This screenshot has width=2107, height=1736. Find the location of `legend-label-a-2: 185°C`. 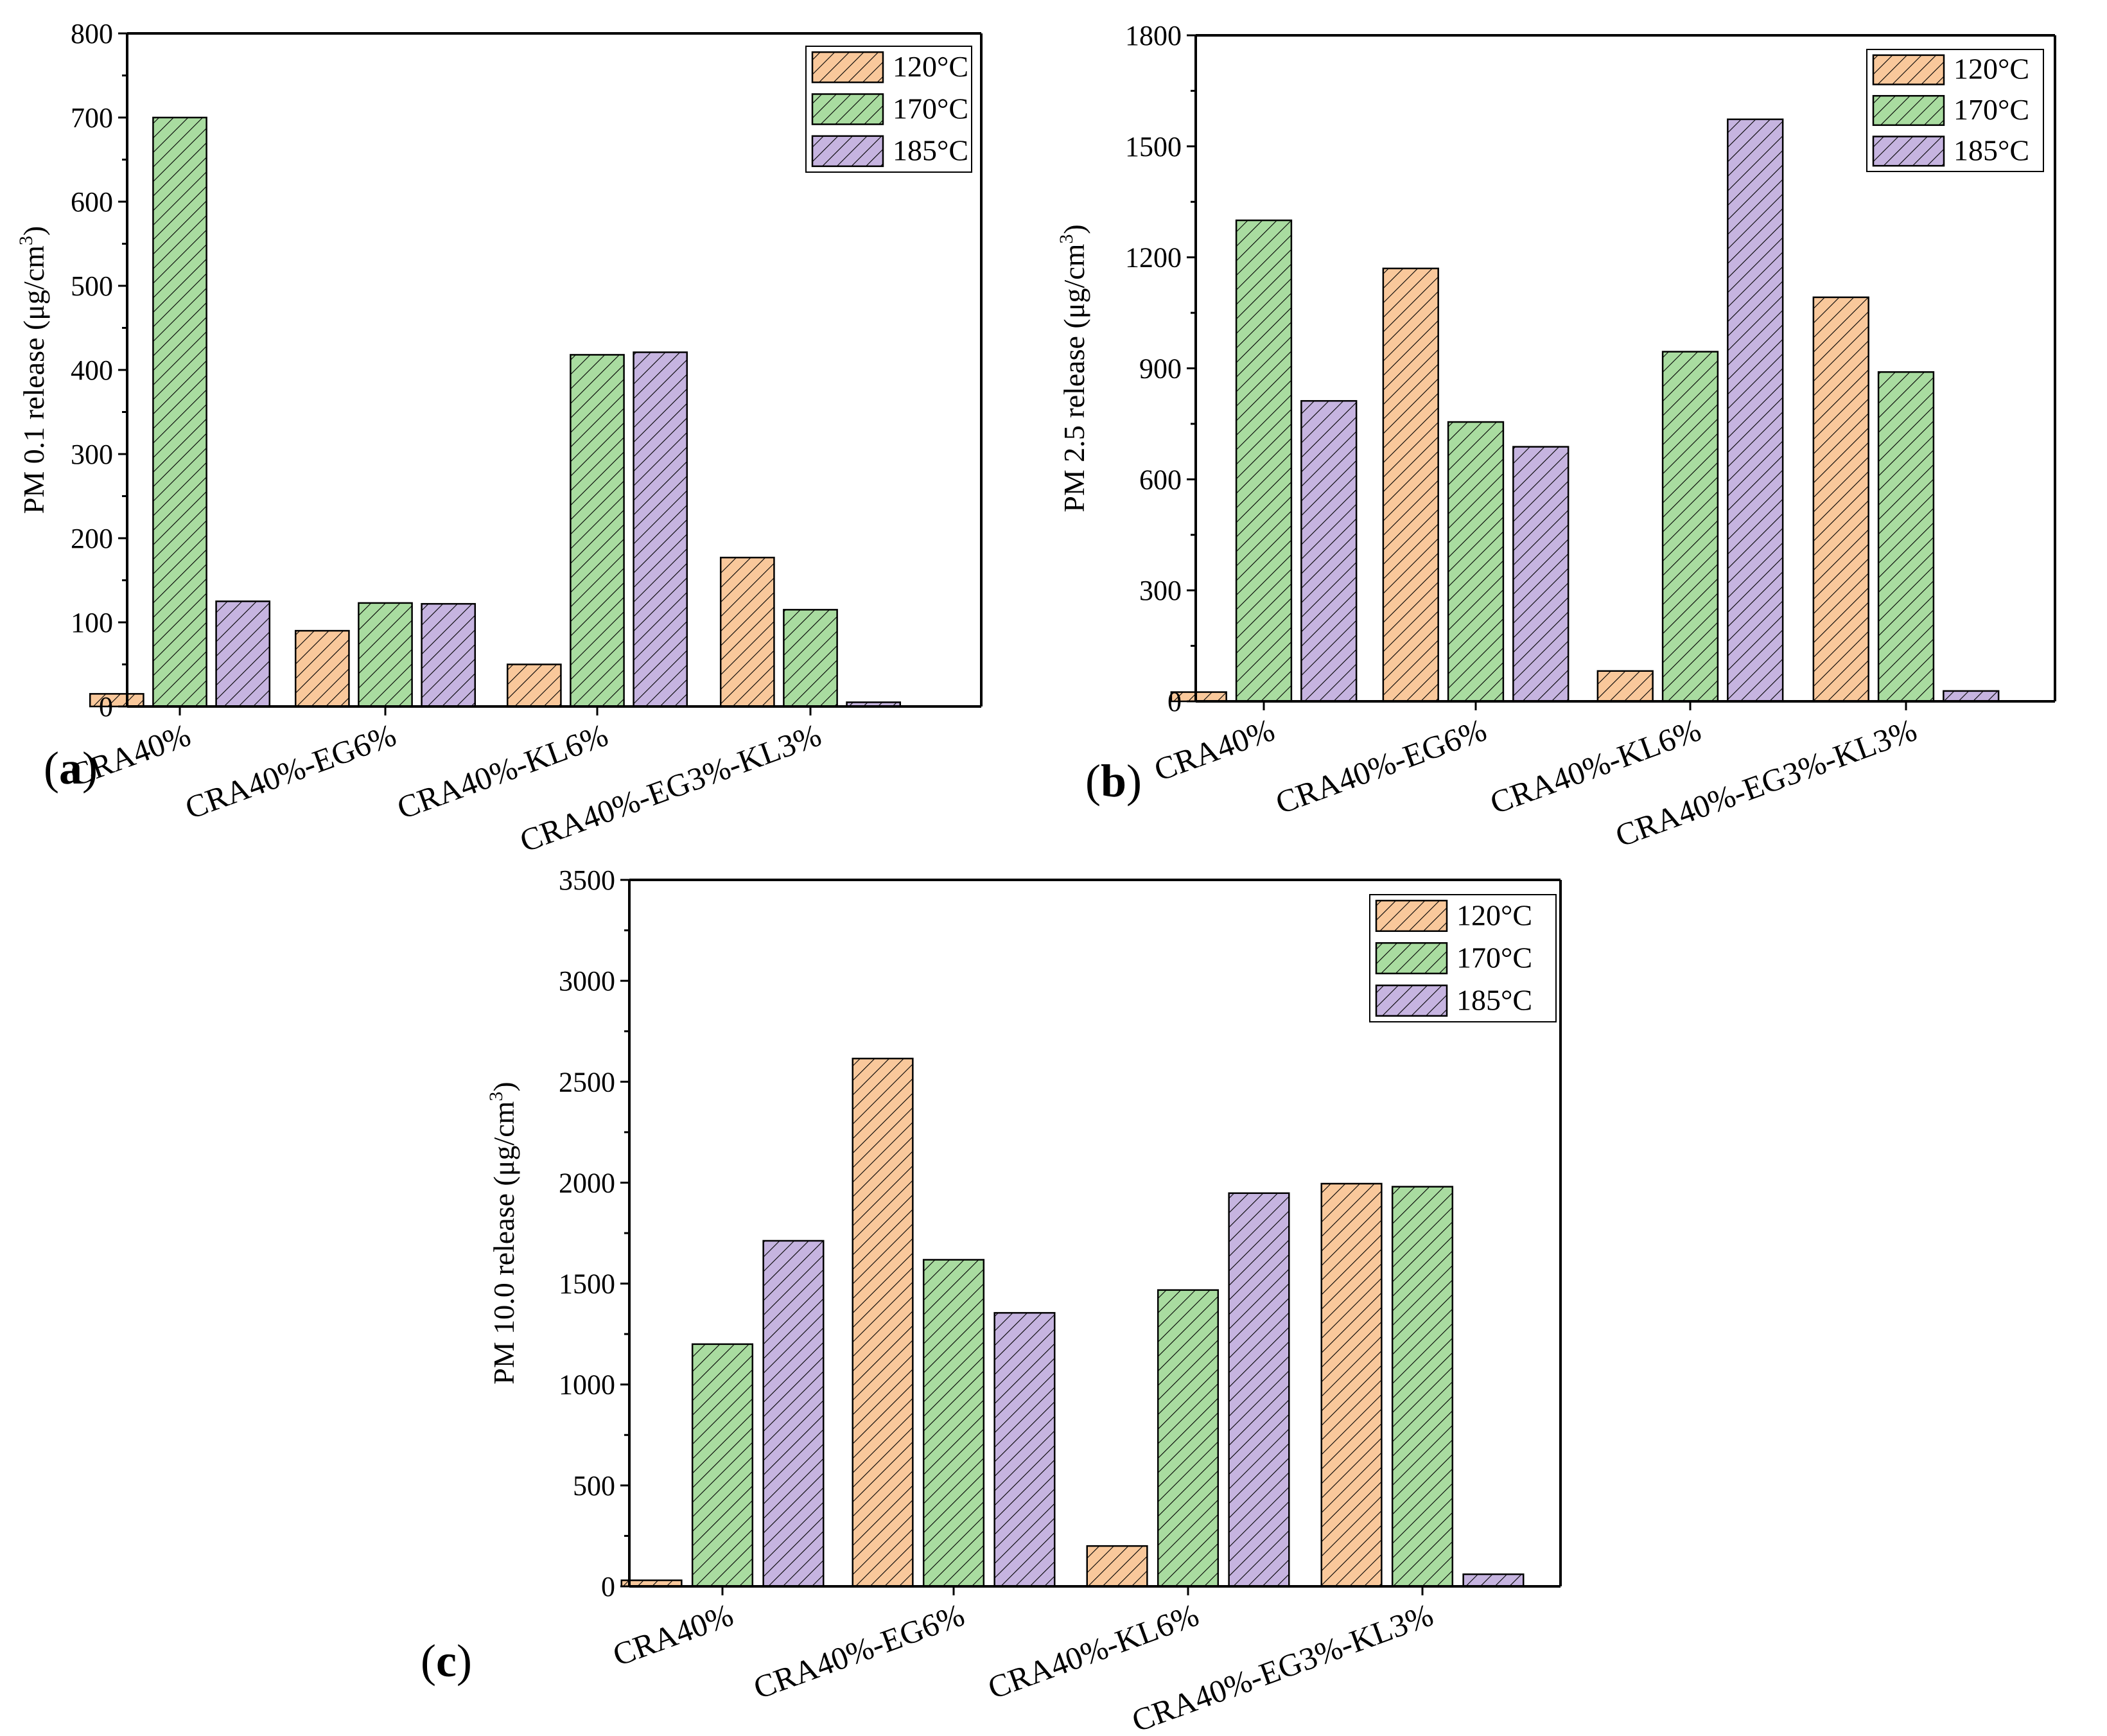

legend-label-a-2: 185°C is located at coordinates (930, 150).